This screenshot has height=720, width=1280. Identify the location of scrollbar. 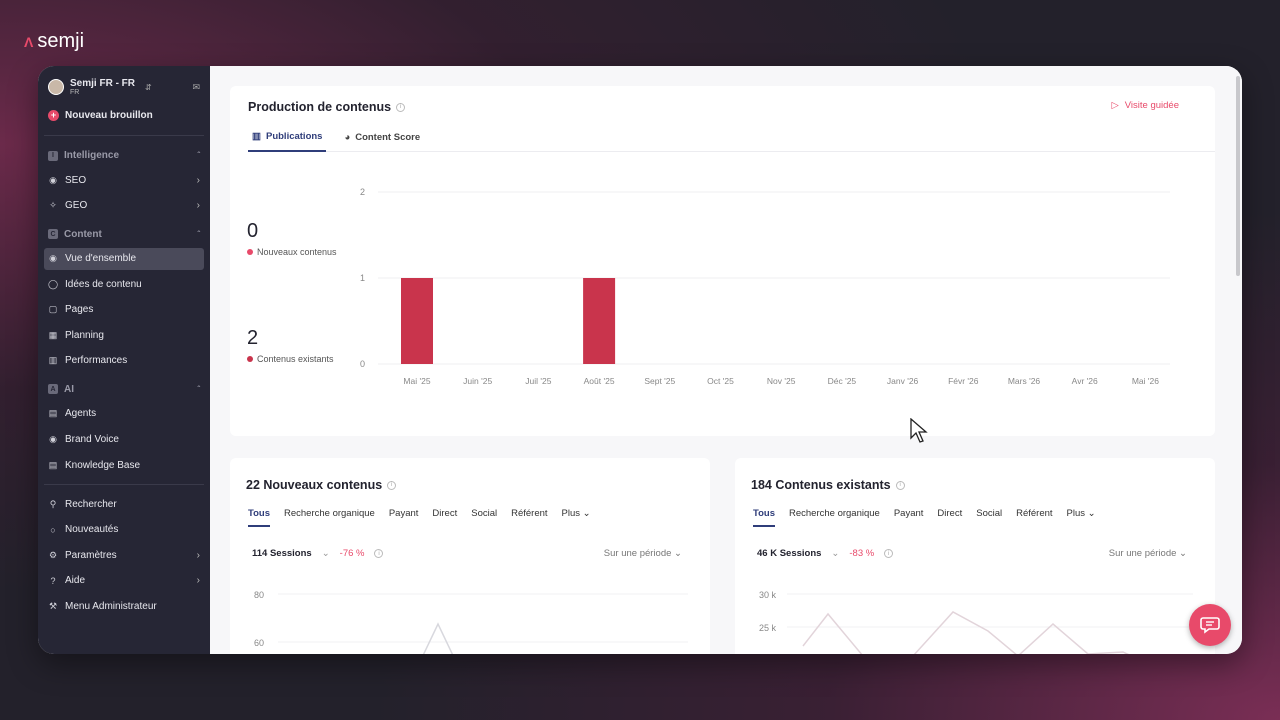
(1238, 176).